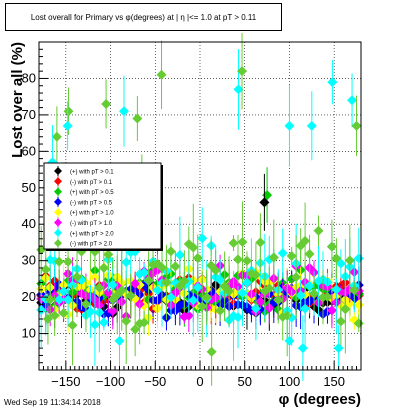 Image resolution: width=400 pixels, height=412 pixels. I want to click on x-tick-label: −100, so click(110, 381).